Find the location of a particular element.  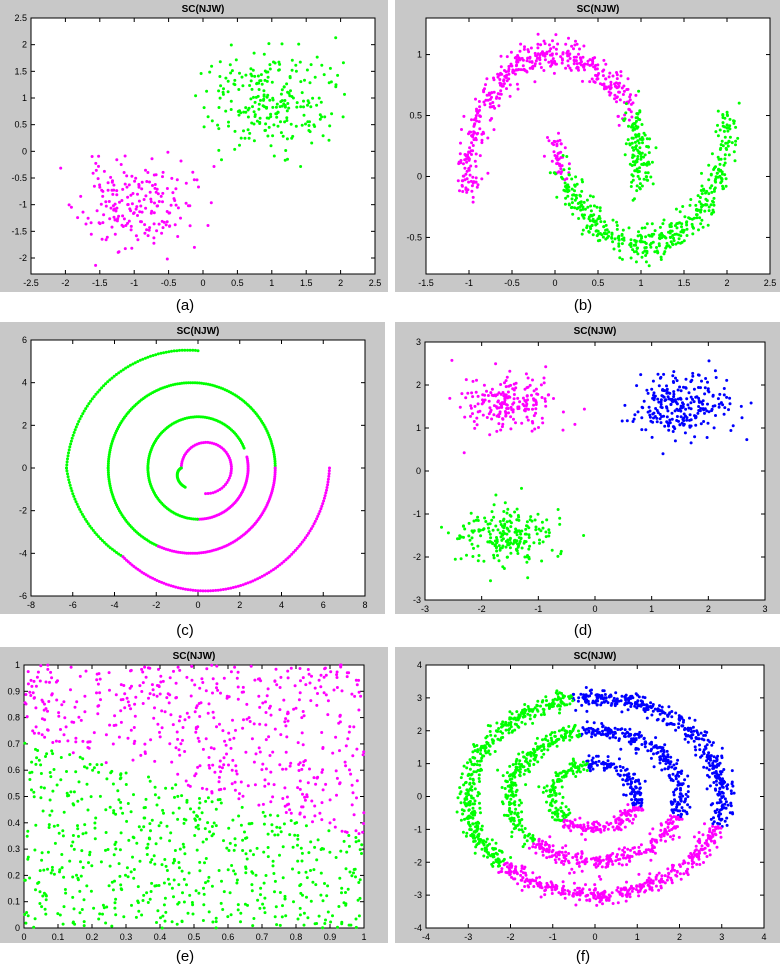

y-tick-label: -2 is located at coordinates (23, 511).